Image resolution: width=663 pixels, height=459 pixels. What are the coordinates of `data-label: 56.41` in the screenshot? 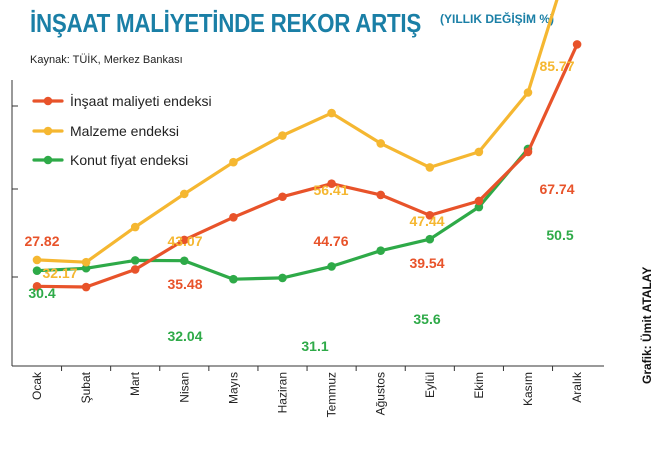 It's located at (330, 190).